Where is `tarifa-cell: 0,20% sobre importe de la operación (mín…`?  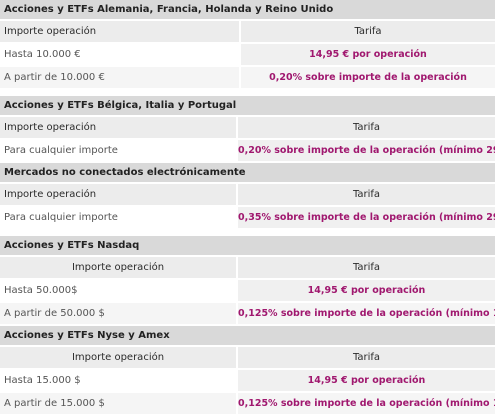 tarifa-cell: 0,20% sobre importe de la operación (mín… is located at coordinates (365, 150).